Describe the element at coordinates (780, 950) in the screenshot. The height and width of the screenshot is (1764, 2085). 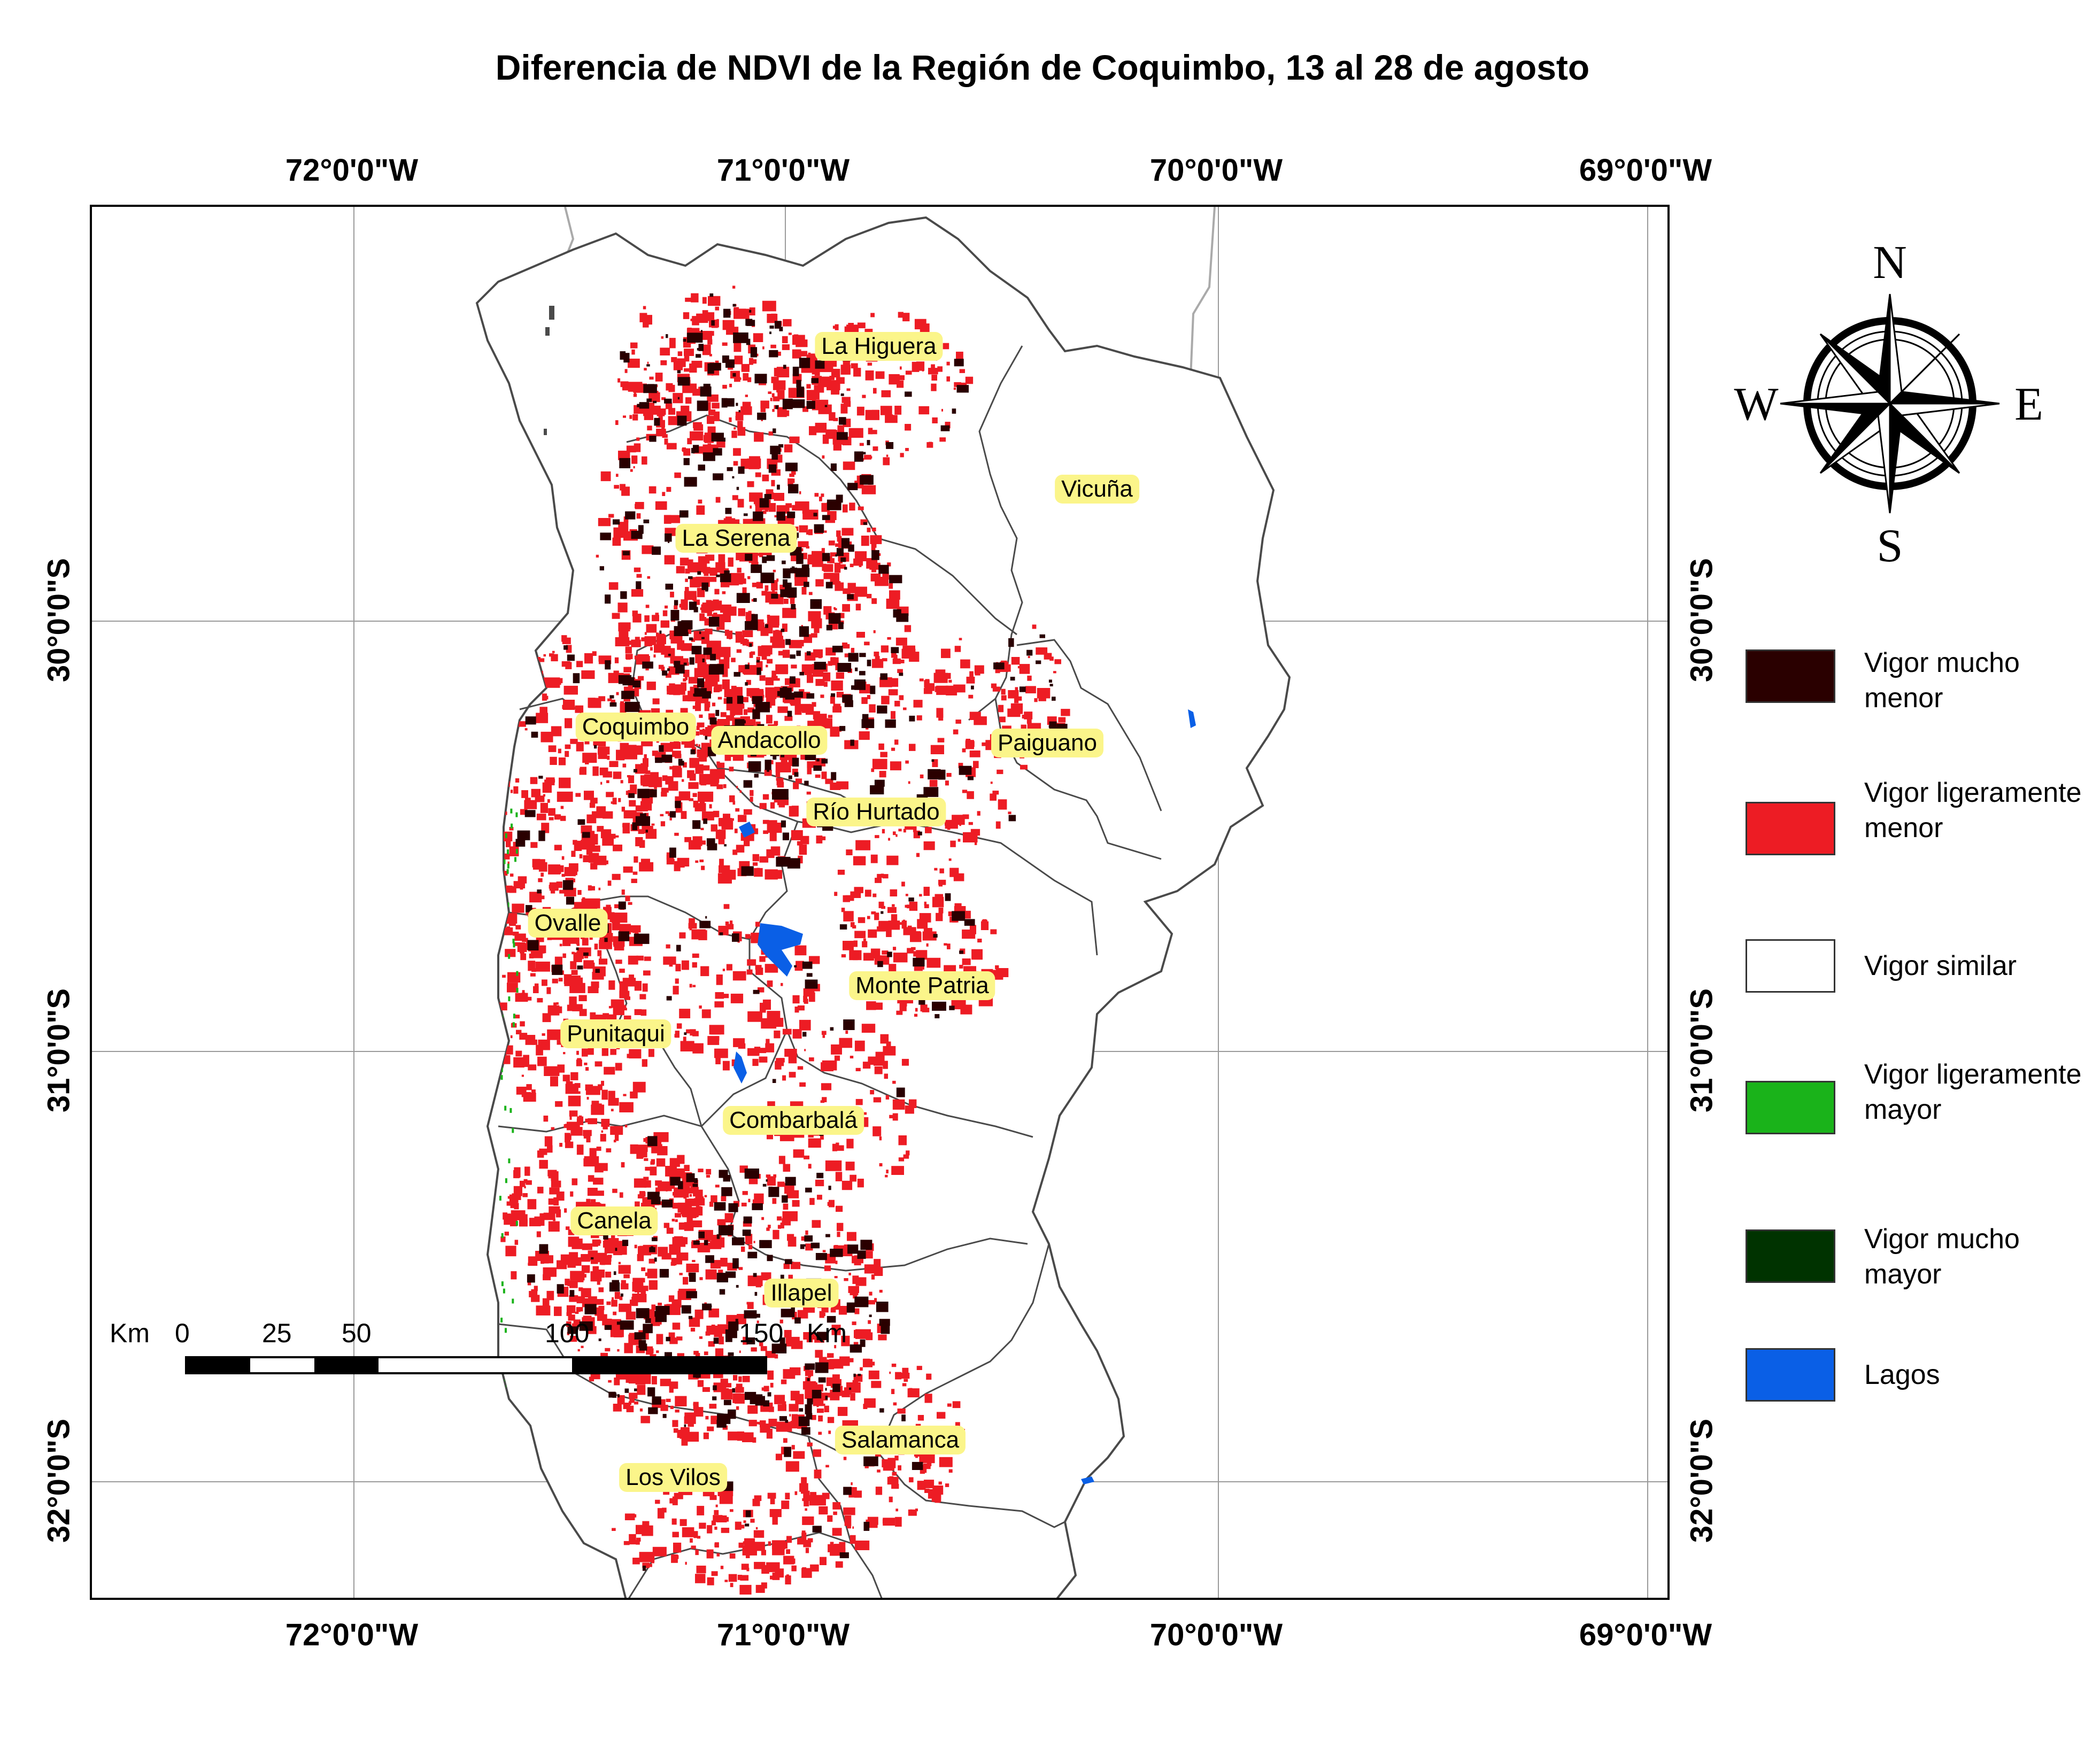
I see `lake-recoleta` at that location.